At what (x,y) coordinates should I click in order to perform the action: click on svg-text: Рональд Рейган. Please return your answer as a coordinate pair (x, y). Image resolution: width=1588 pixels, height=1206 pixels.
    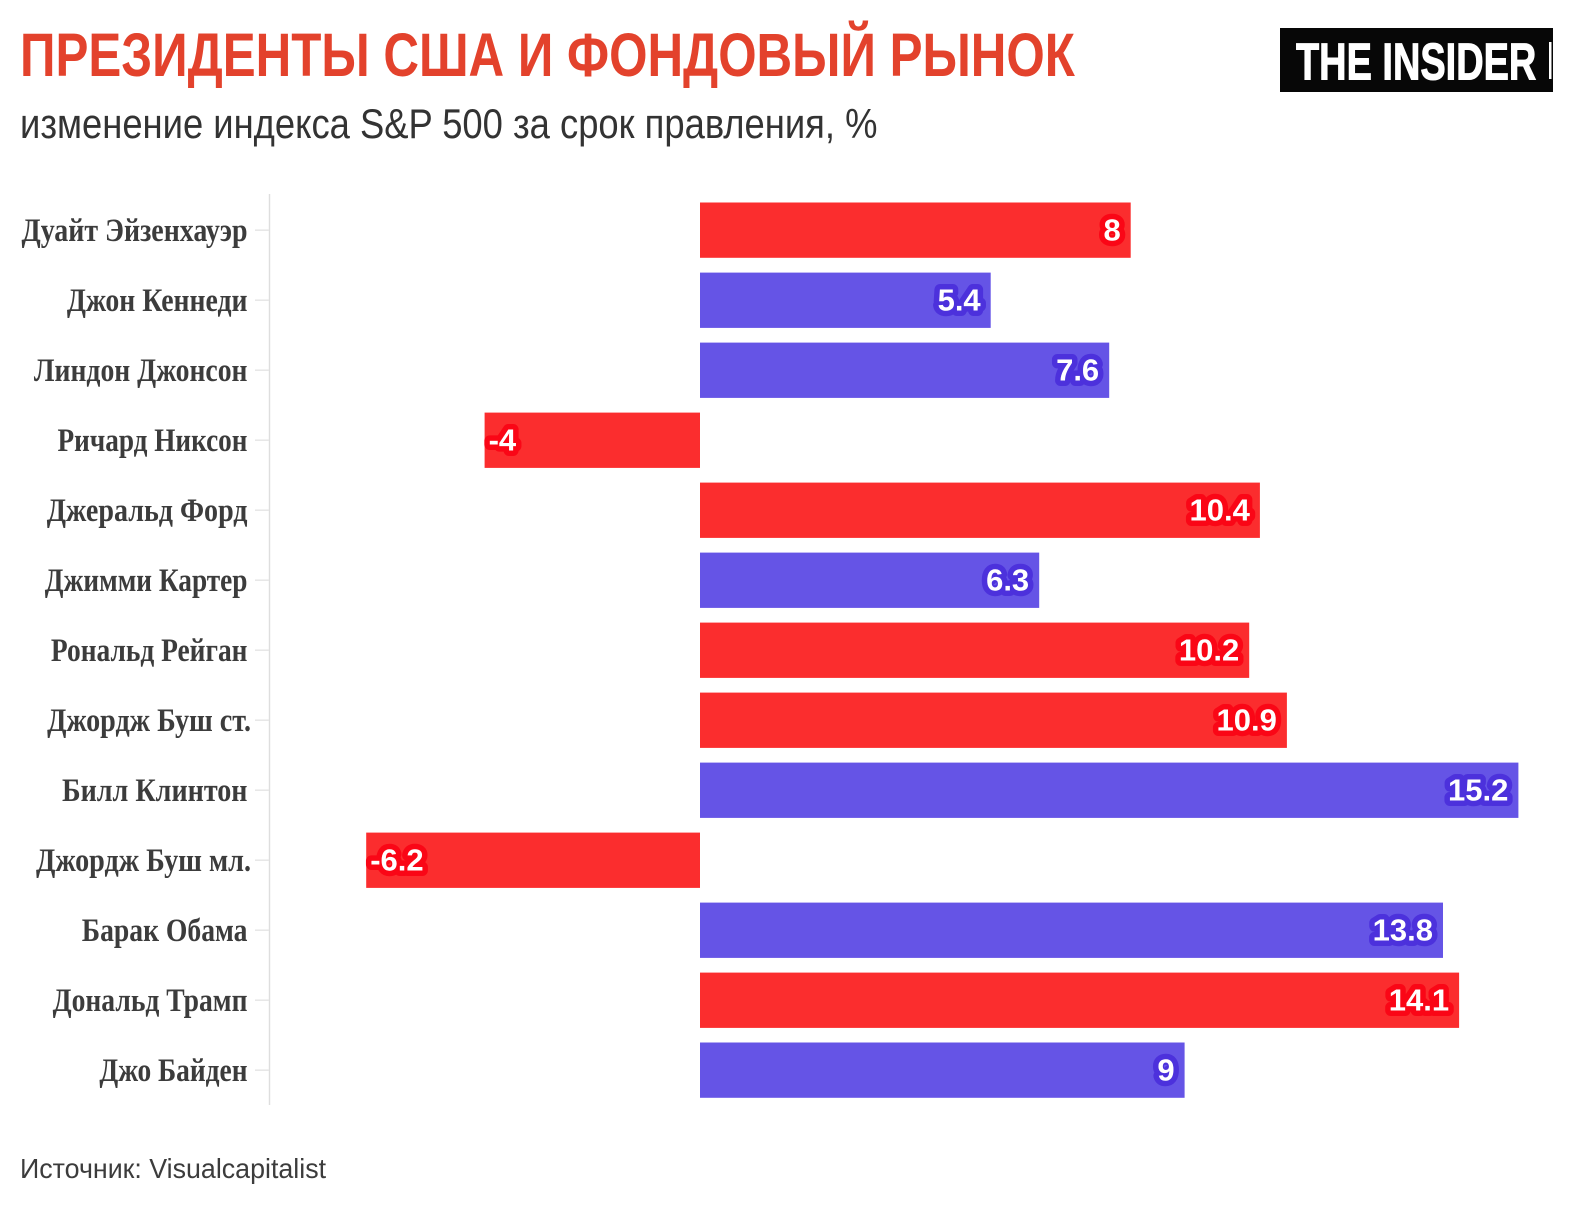
    Looking at the image, I should click on (149, 651).